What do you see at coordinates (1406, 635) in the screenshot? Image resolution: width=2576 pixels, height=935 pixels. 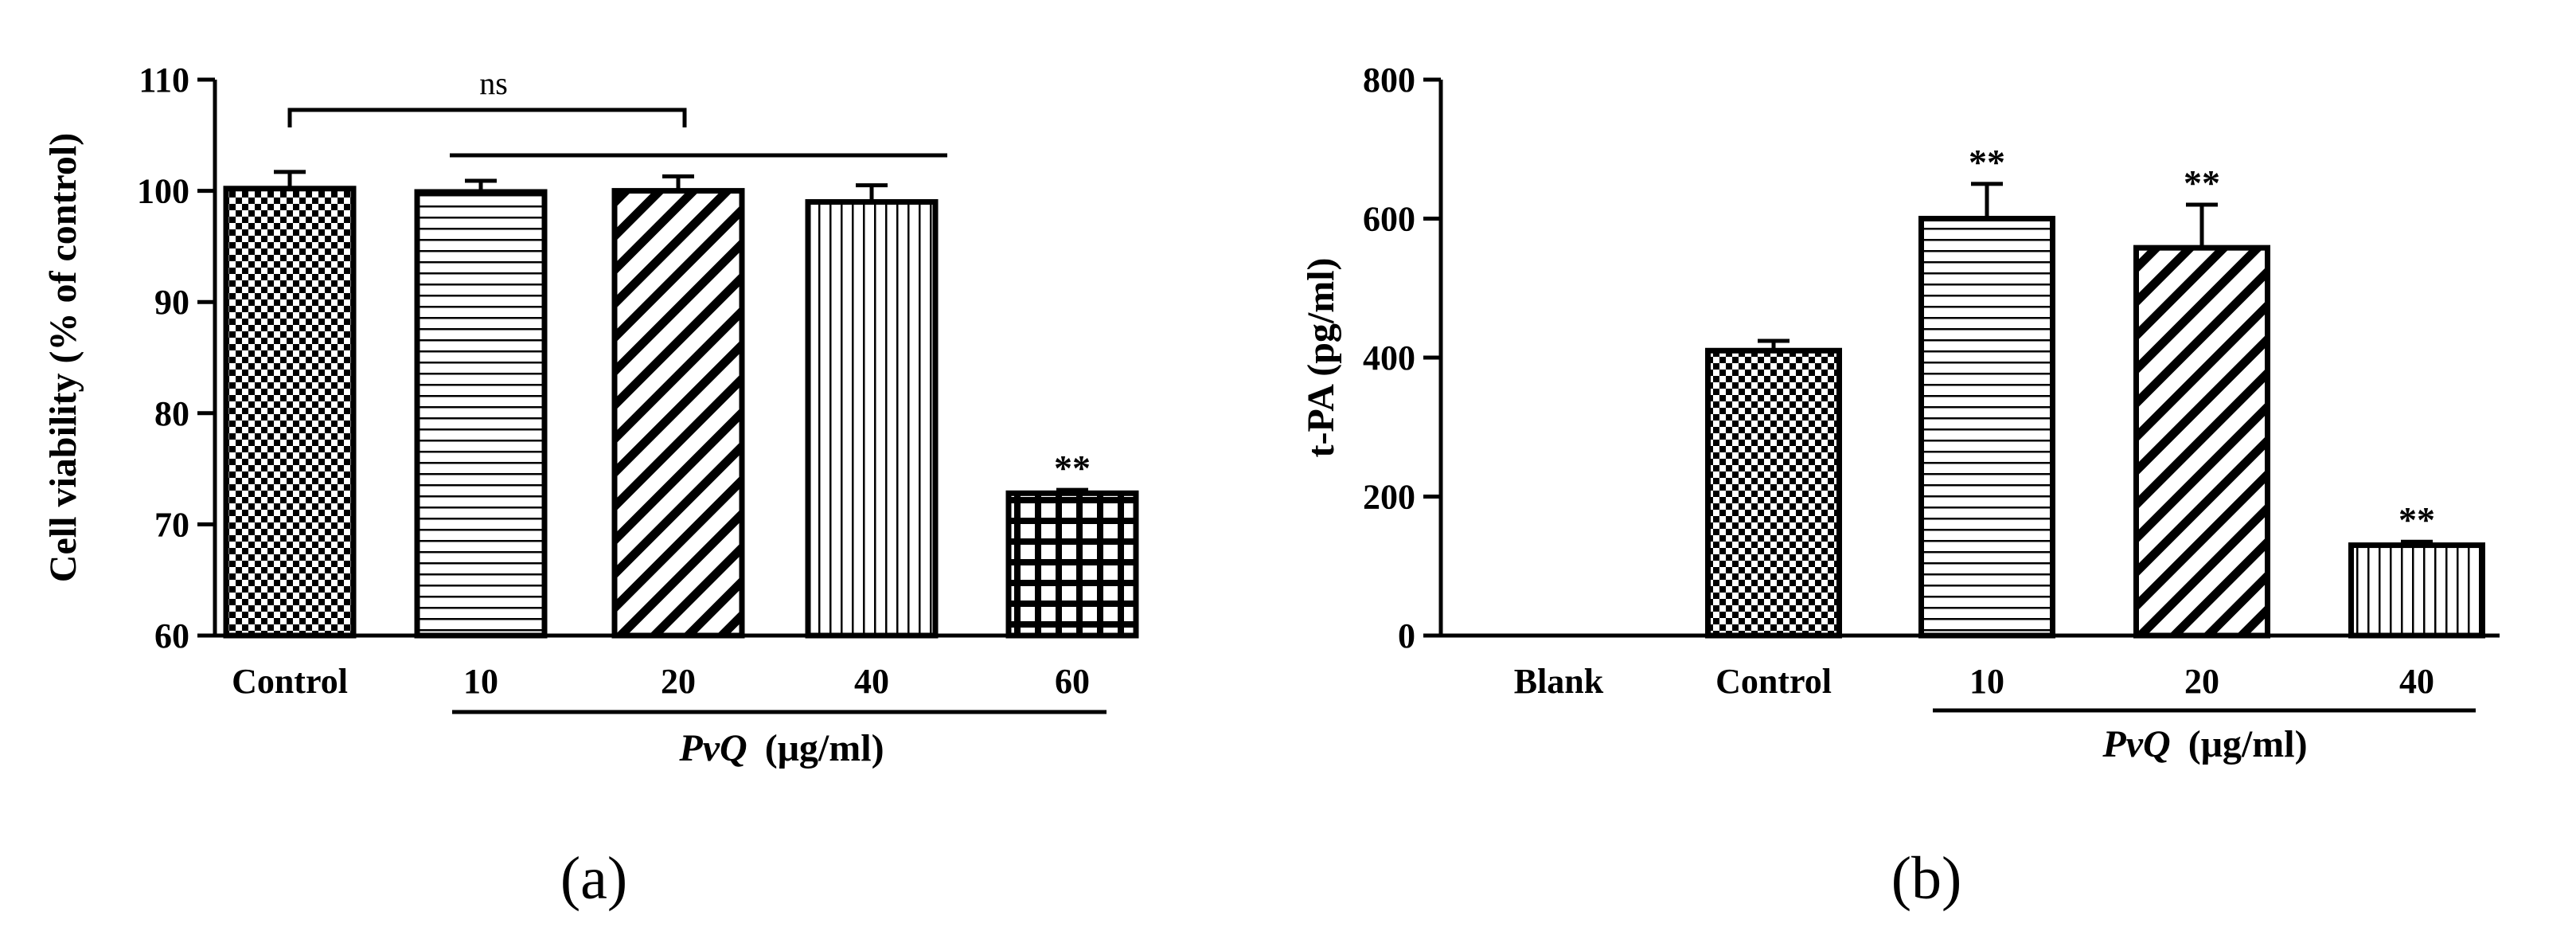 I see `y-tick-label: 0` at bounding box center [1406, 635].